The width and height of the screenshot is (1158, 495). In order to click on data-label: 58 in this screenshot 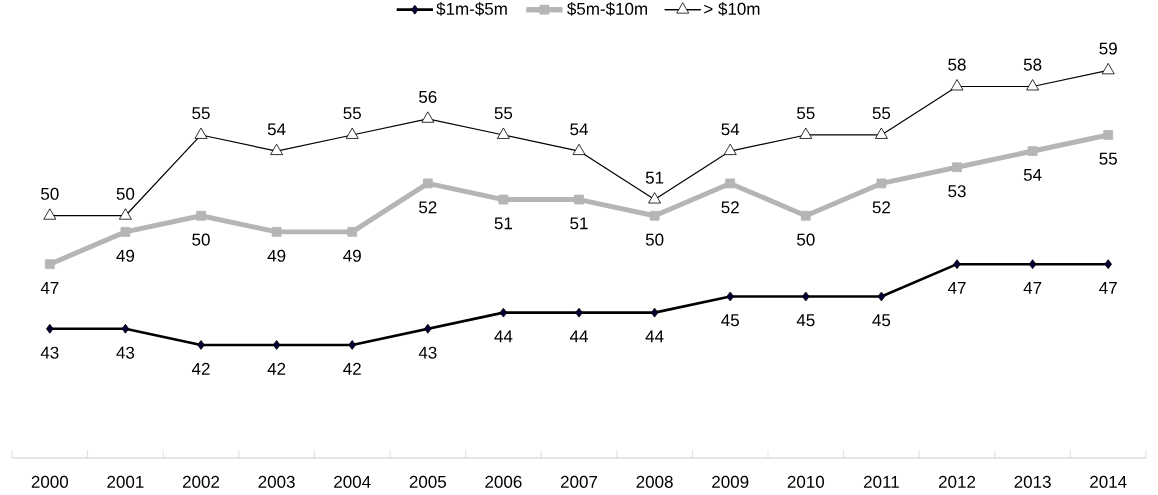, I will do `click(1032, 64)`.